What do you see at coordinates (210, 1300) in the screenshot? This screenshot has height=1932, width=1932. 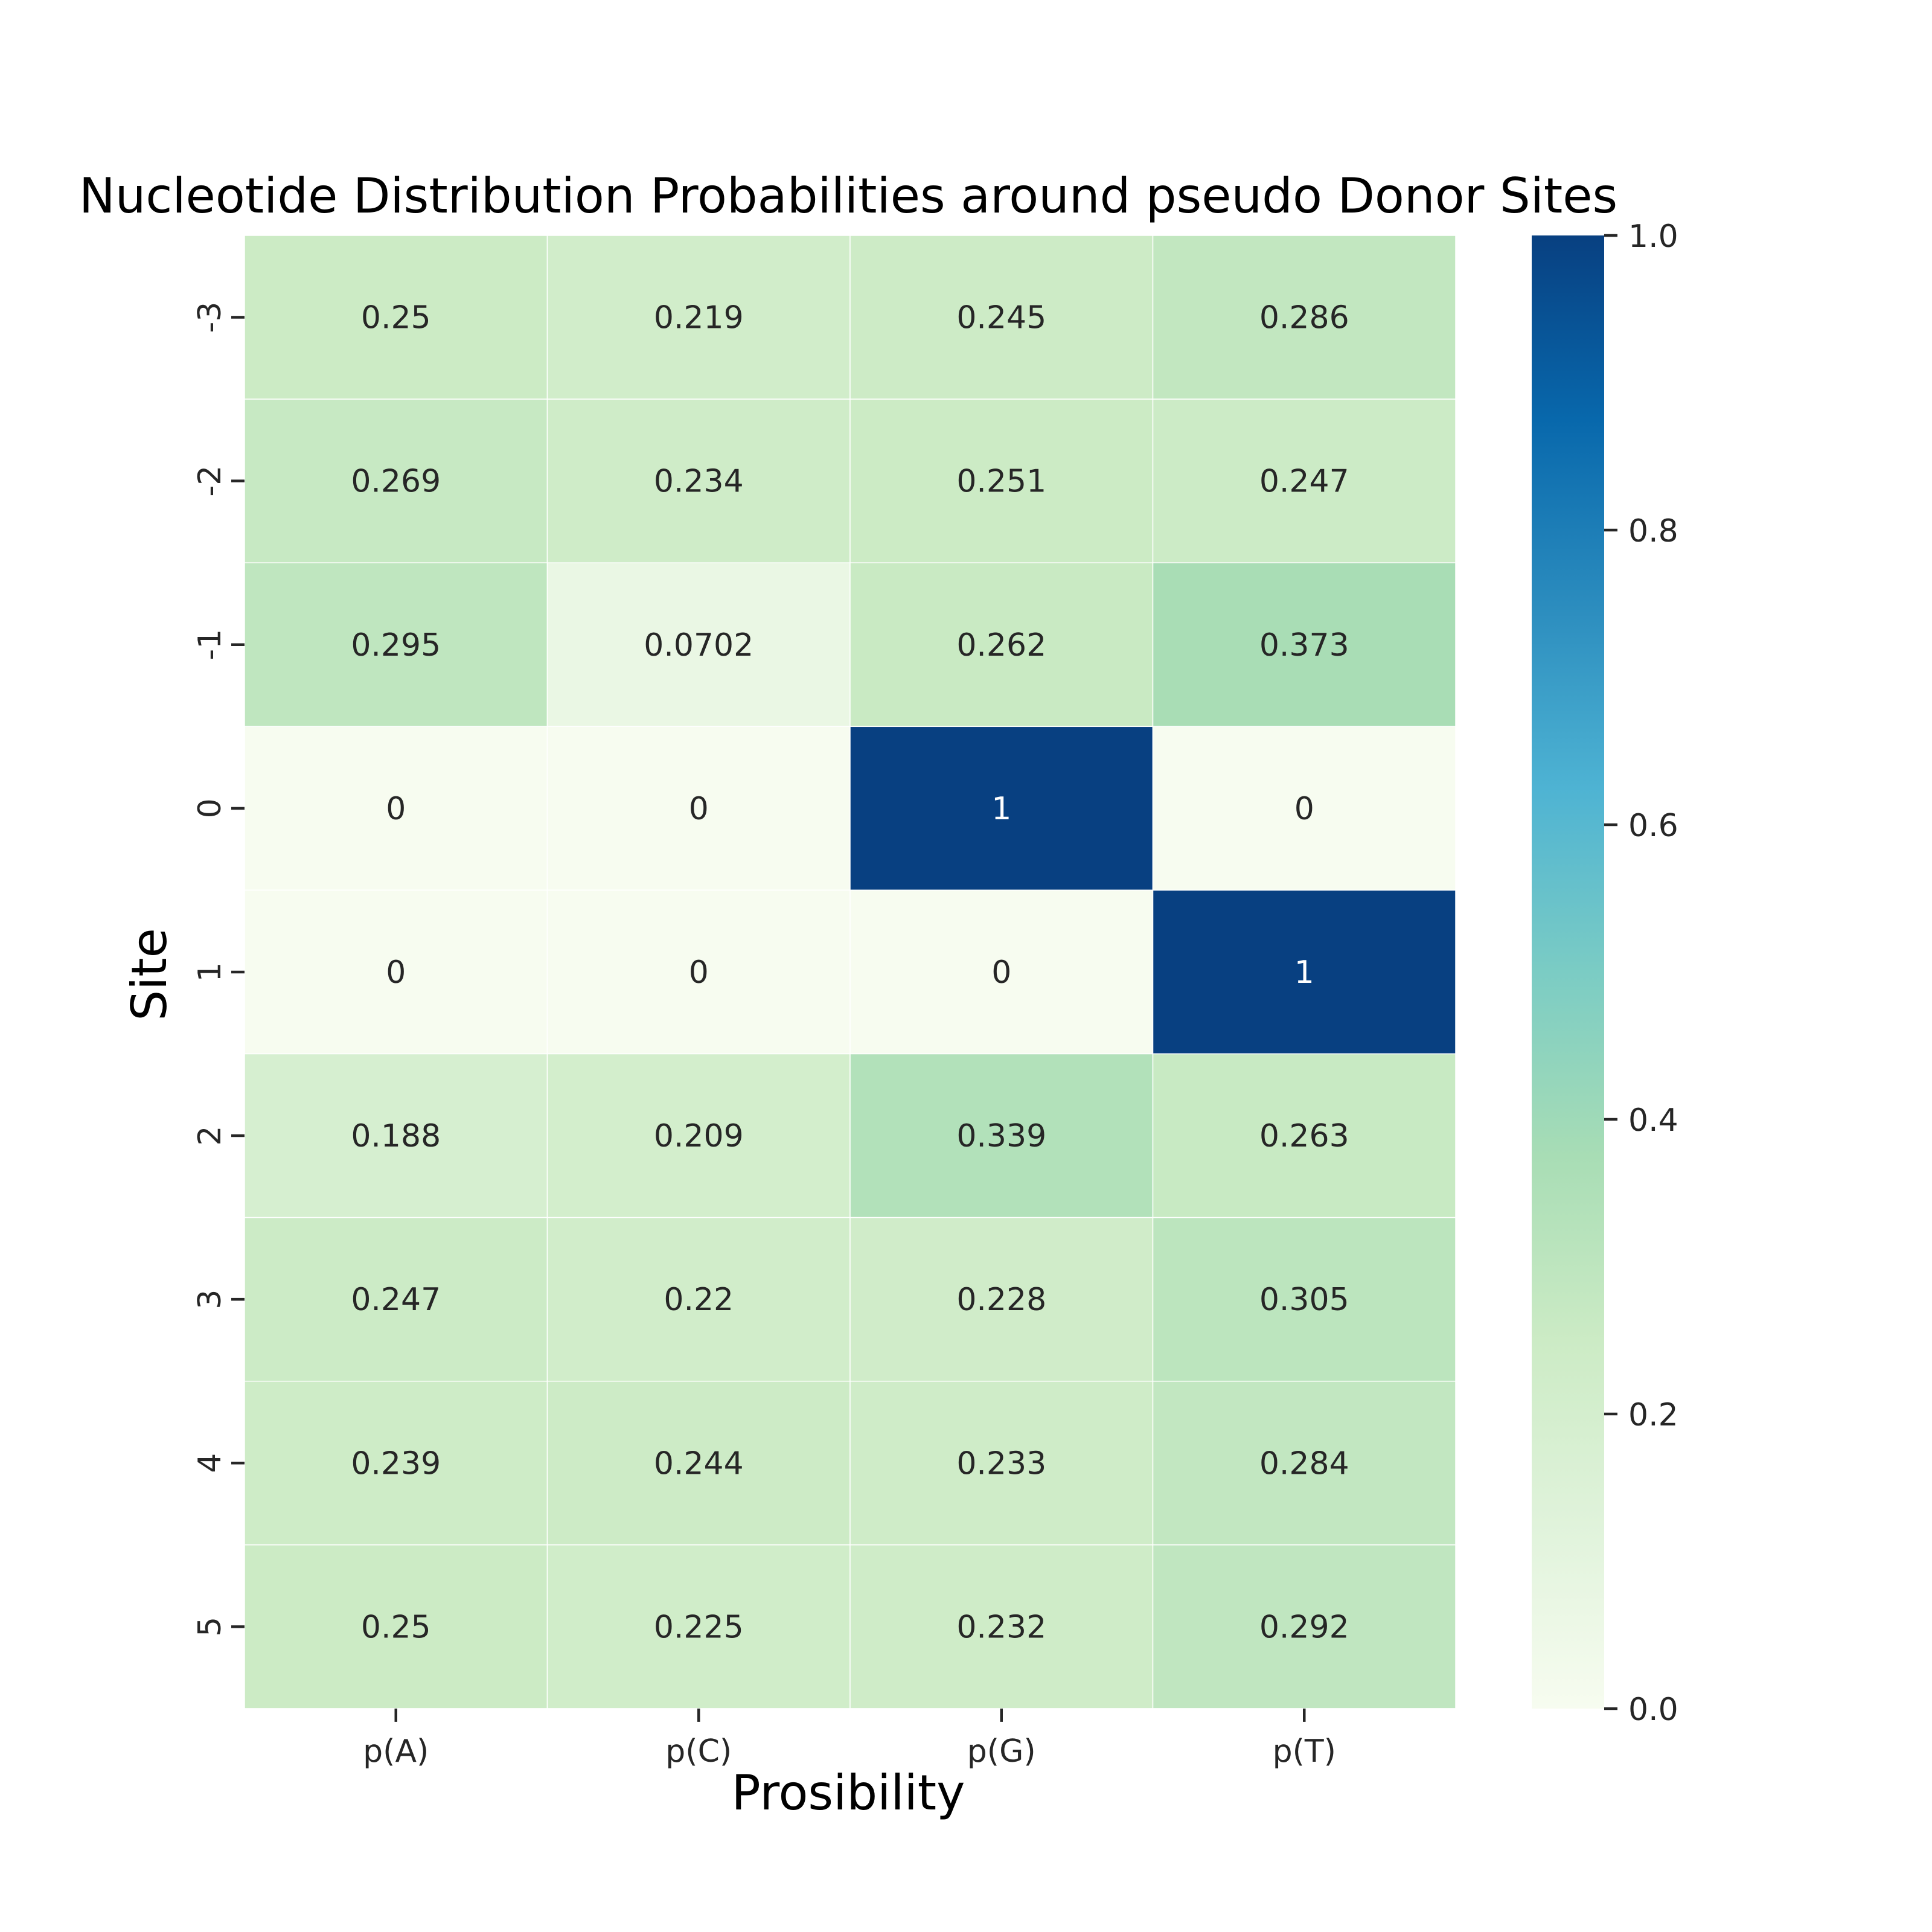 I see `y-tick-label: 3` at bounding box center [210, 1300].